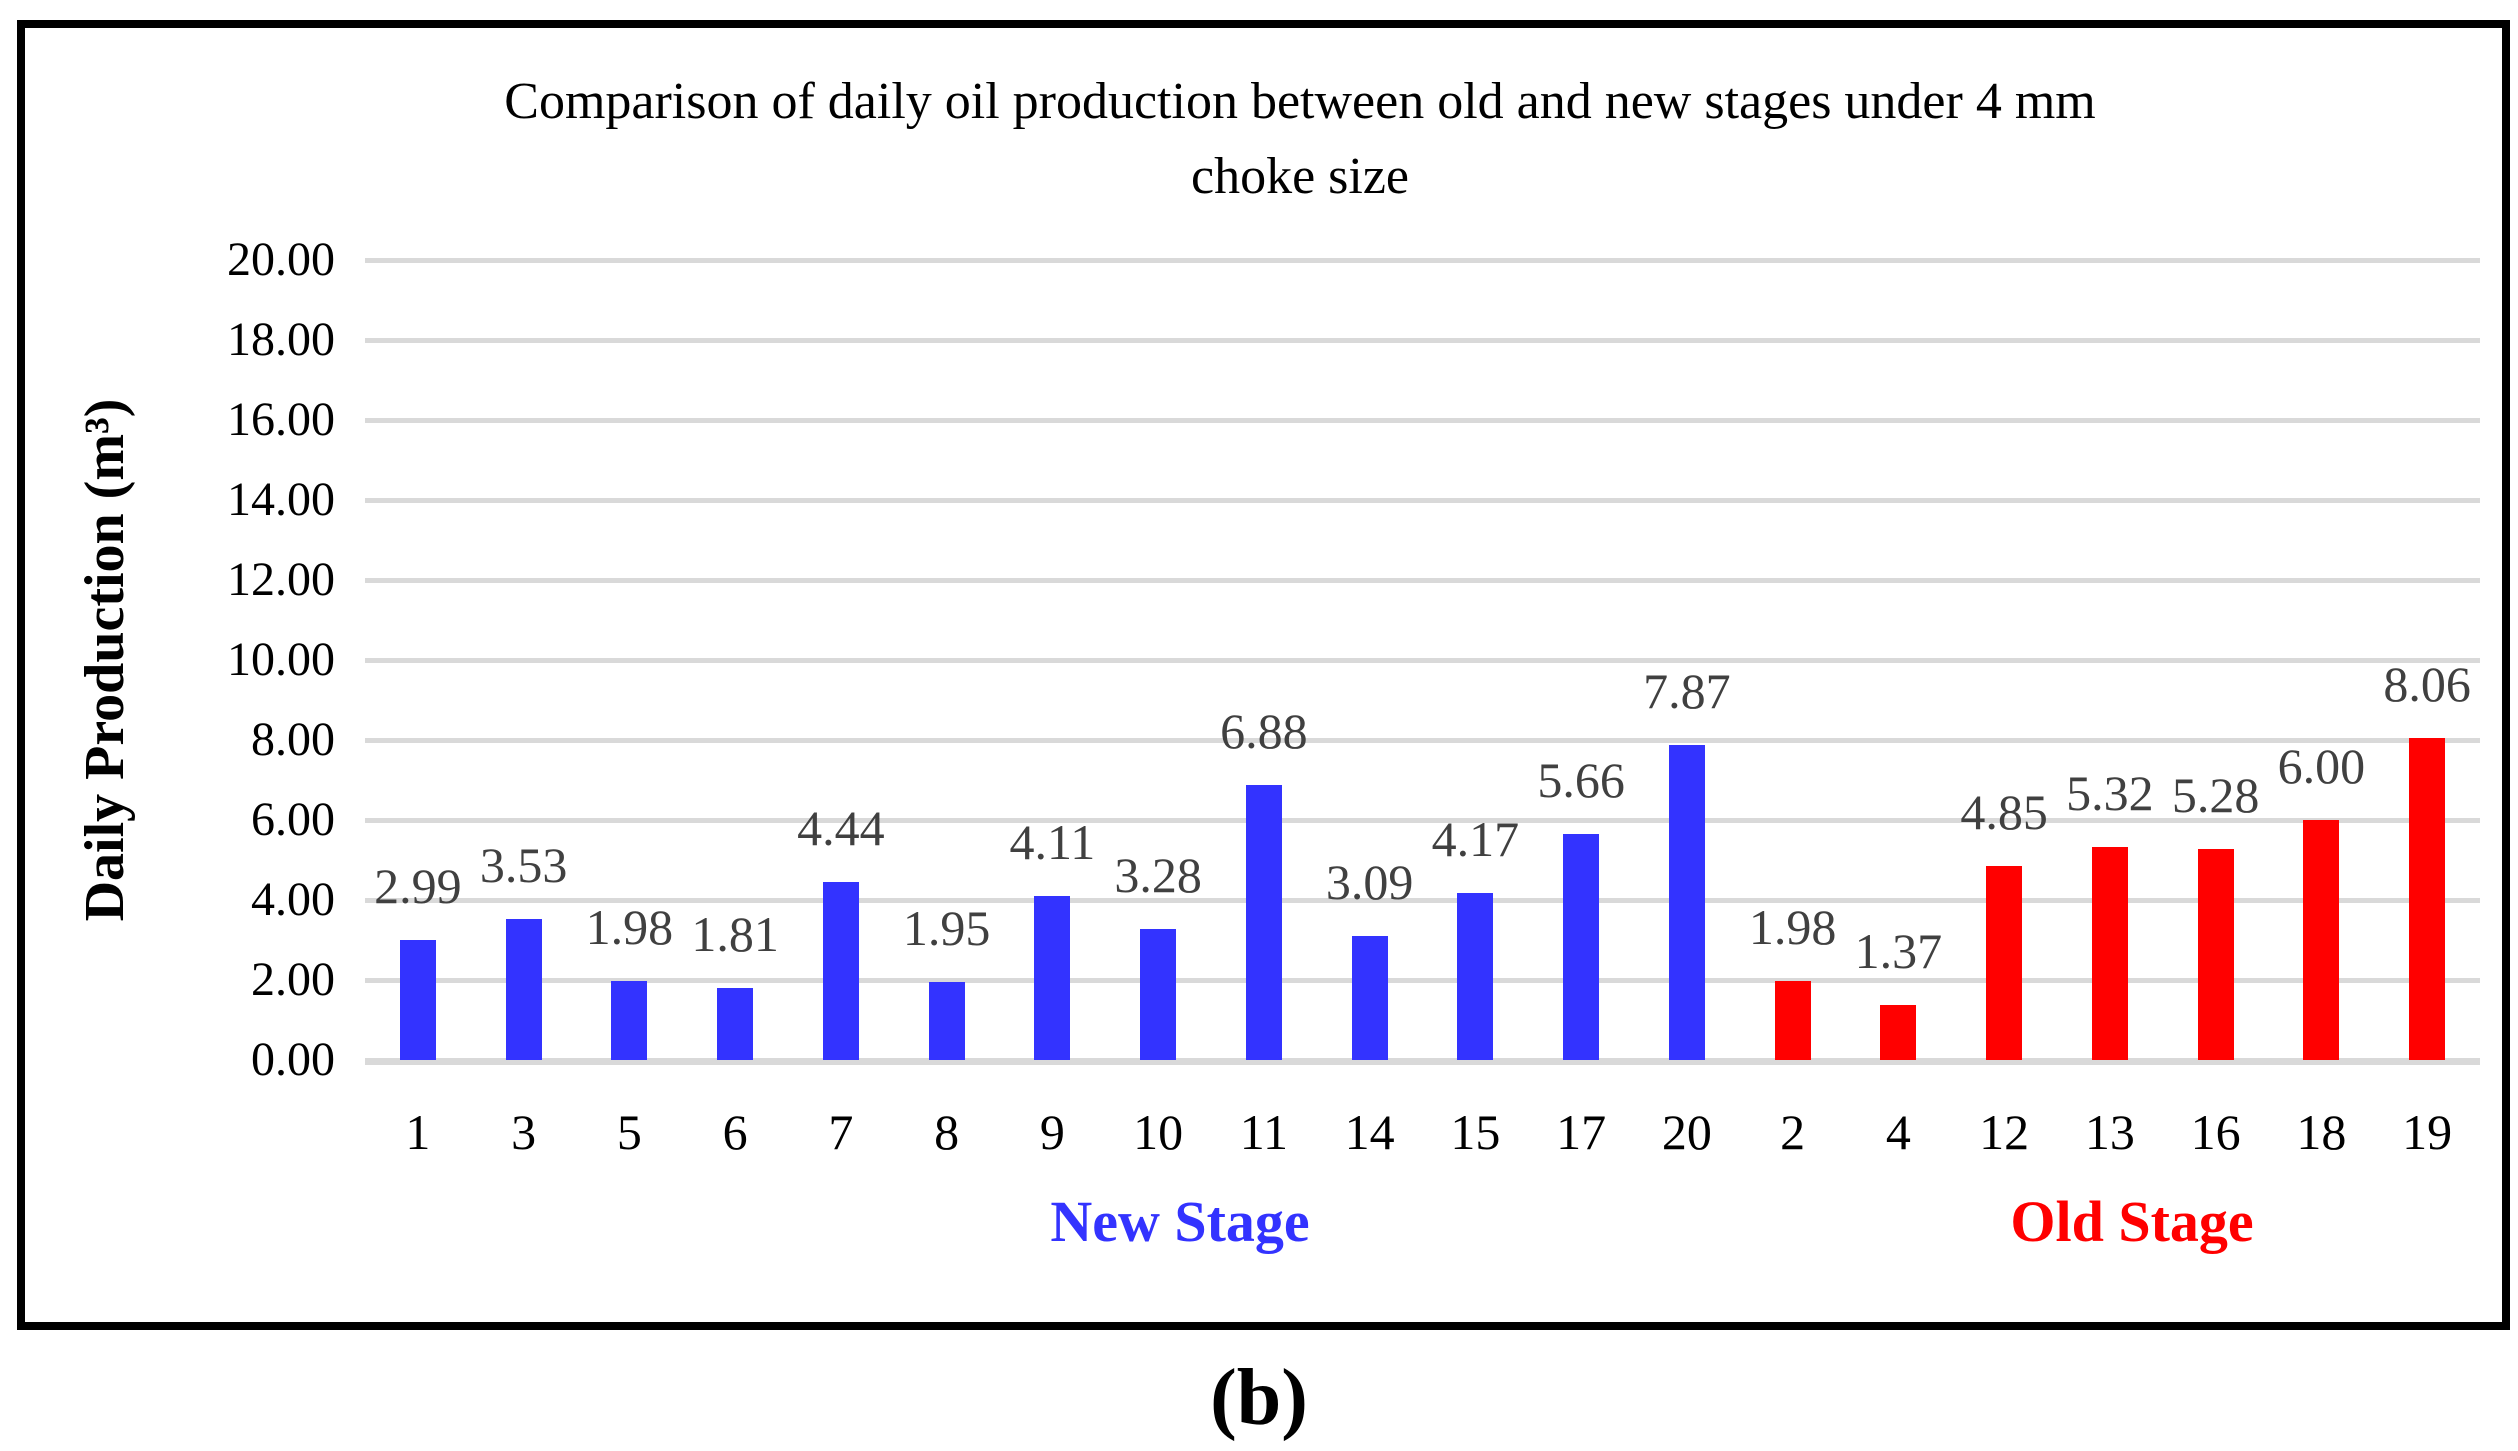 The image size is (2518, 1451). I want to click on bar-value-label: 2.99, so click(418, 886).